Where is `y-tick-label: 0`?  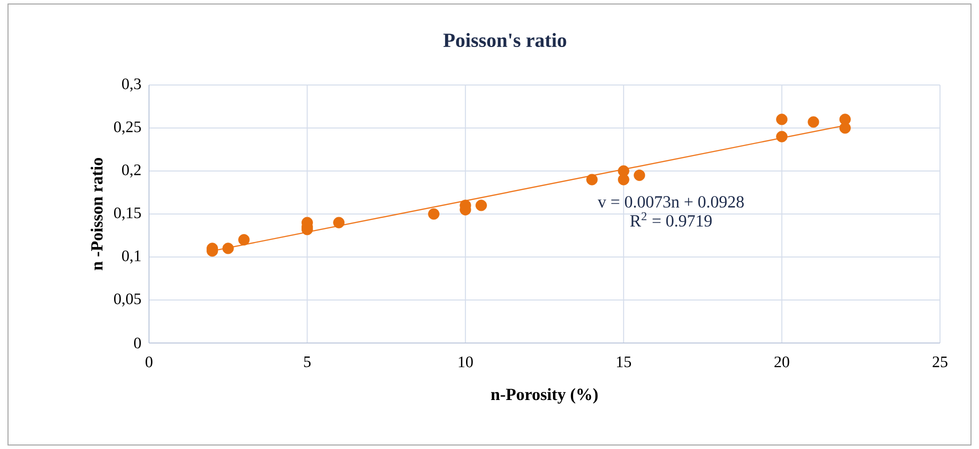
y-tick-label: 0 is located at coordinates (137, 343).